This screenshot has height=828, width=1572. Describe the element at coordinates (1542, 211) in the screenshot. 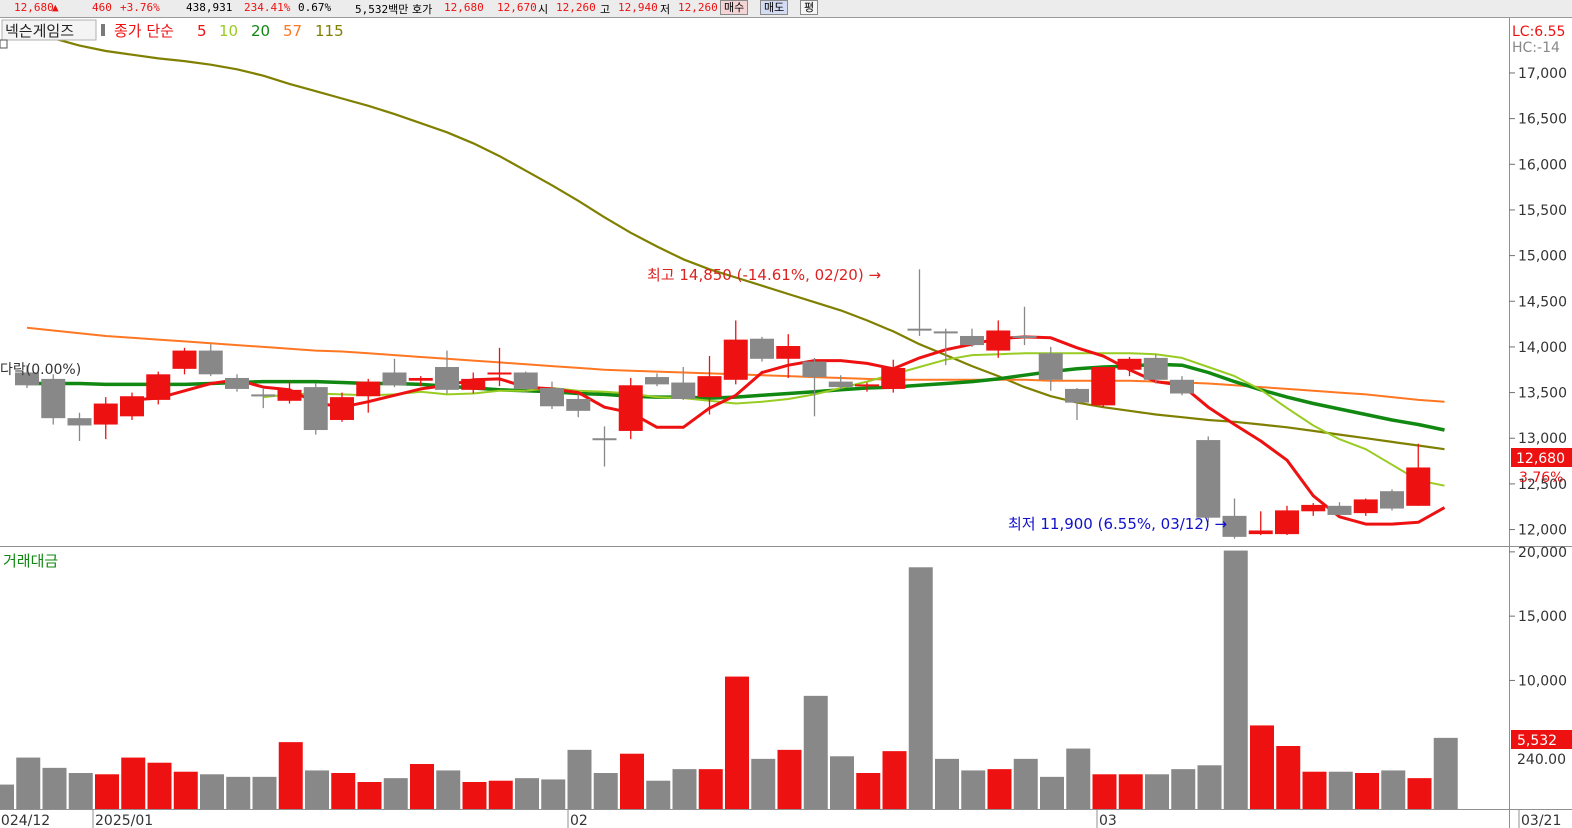

I see `price-tick-label: 15,500` at that location.